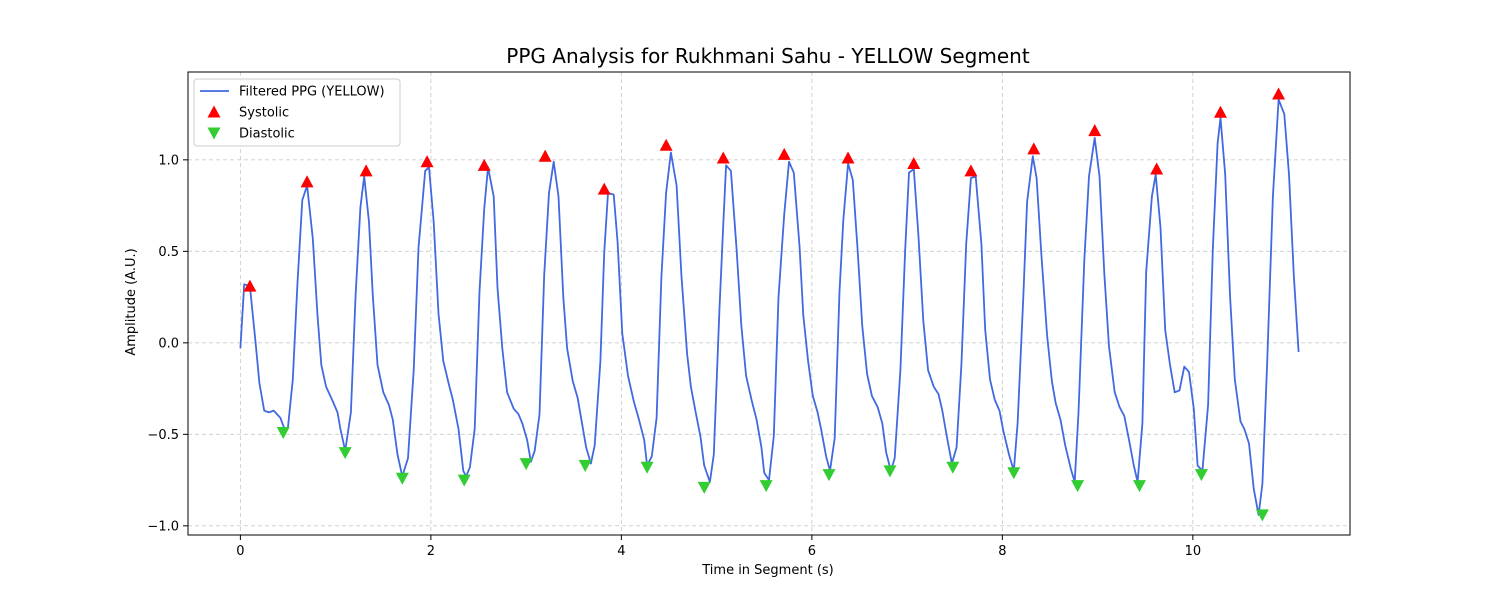 The width and height of the screenshot is (1500, 604). I want to click on legend-diastolic-swatch, so click(214, 133).